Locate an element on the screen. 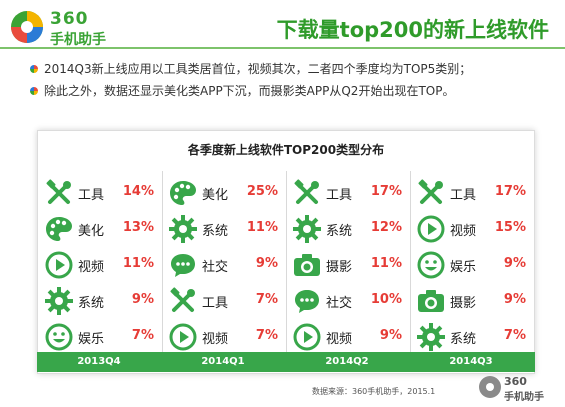  bullet-text: 除此之外，数据还显示美化类APP下沉，而摄影类APP从Q2开始出现在TOP。 is located at coordinates (249, 91).